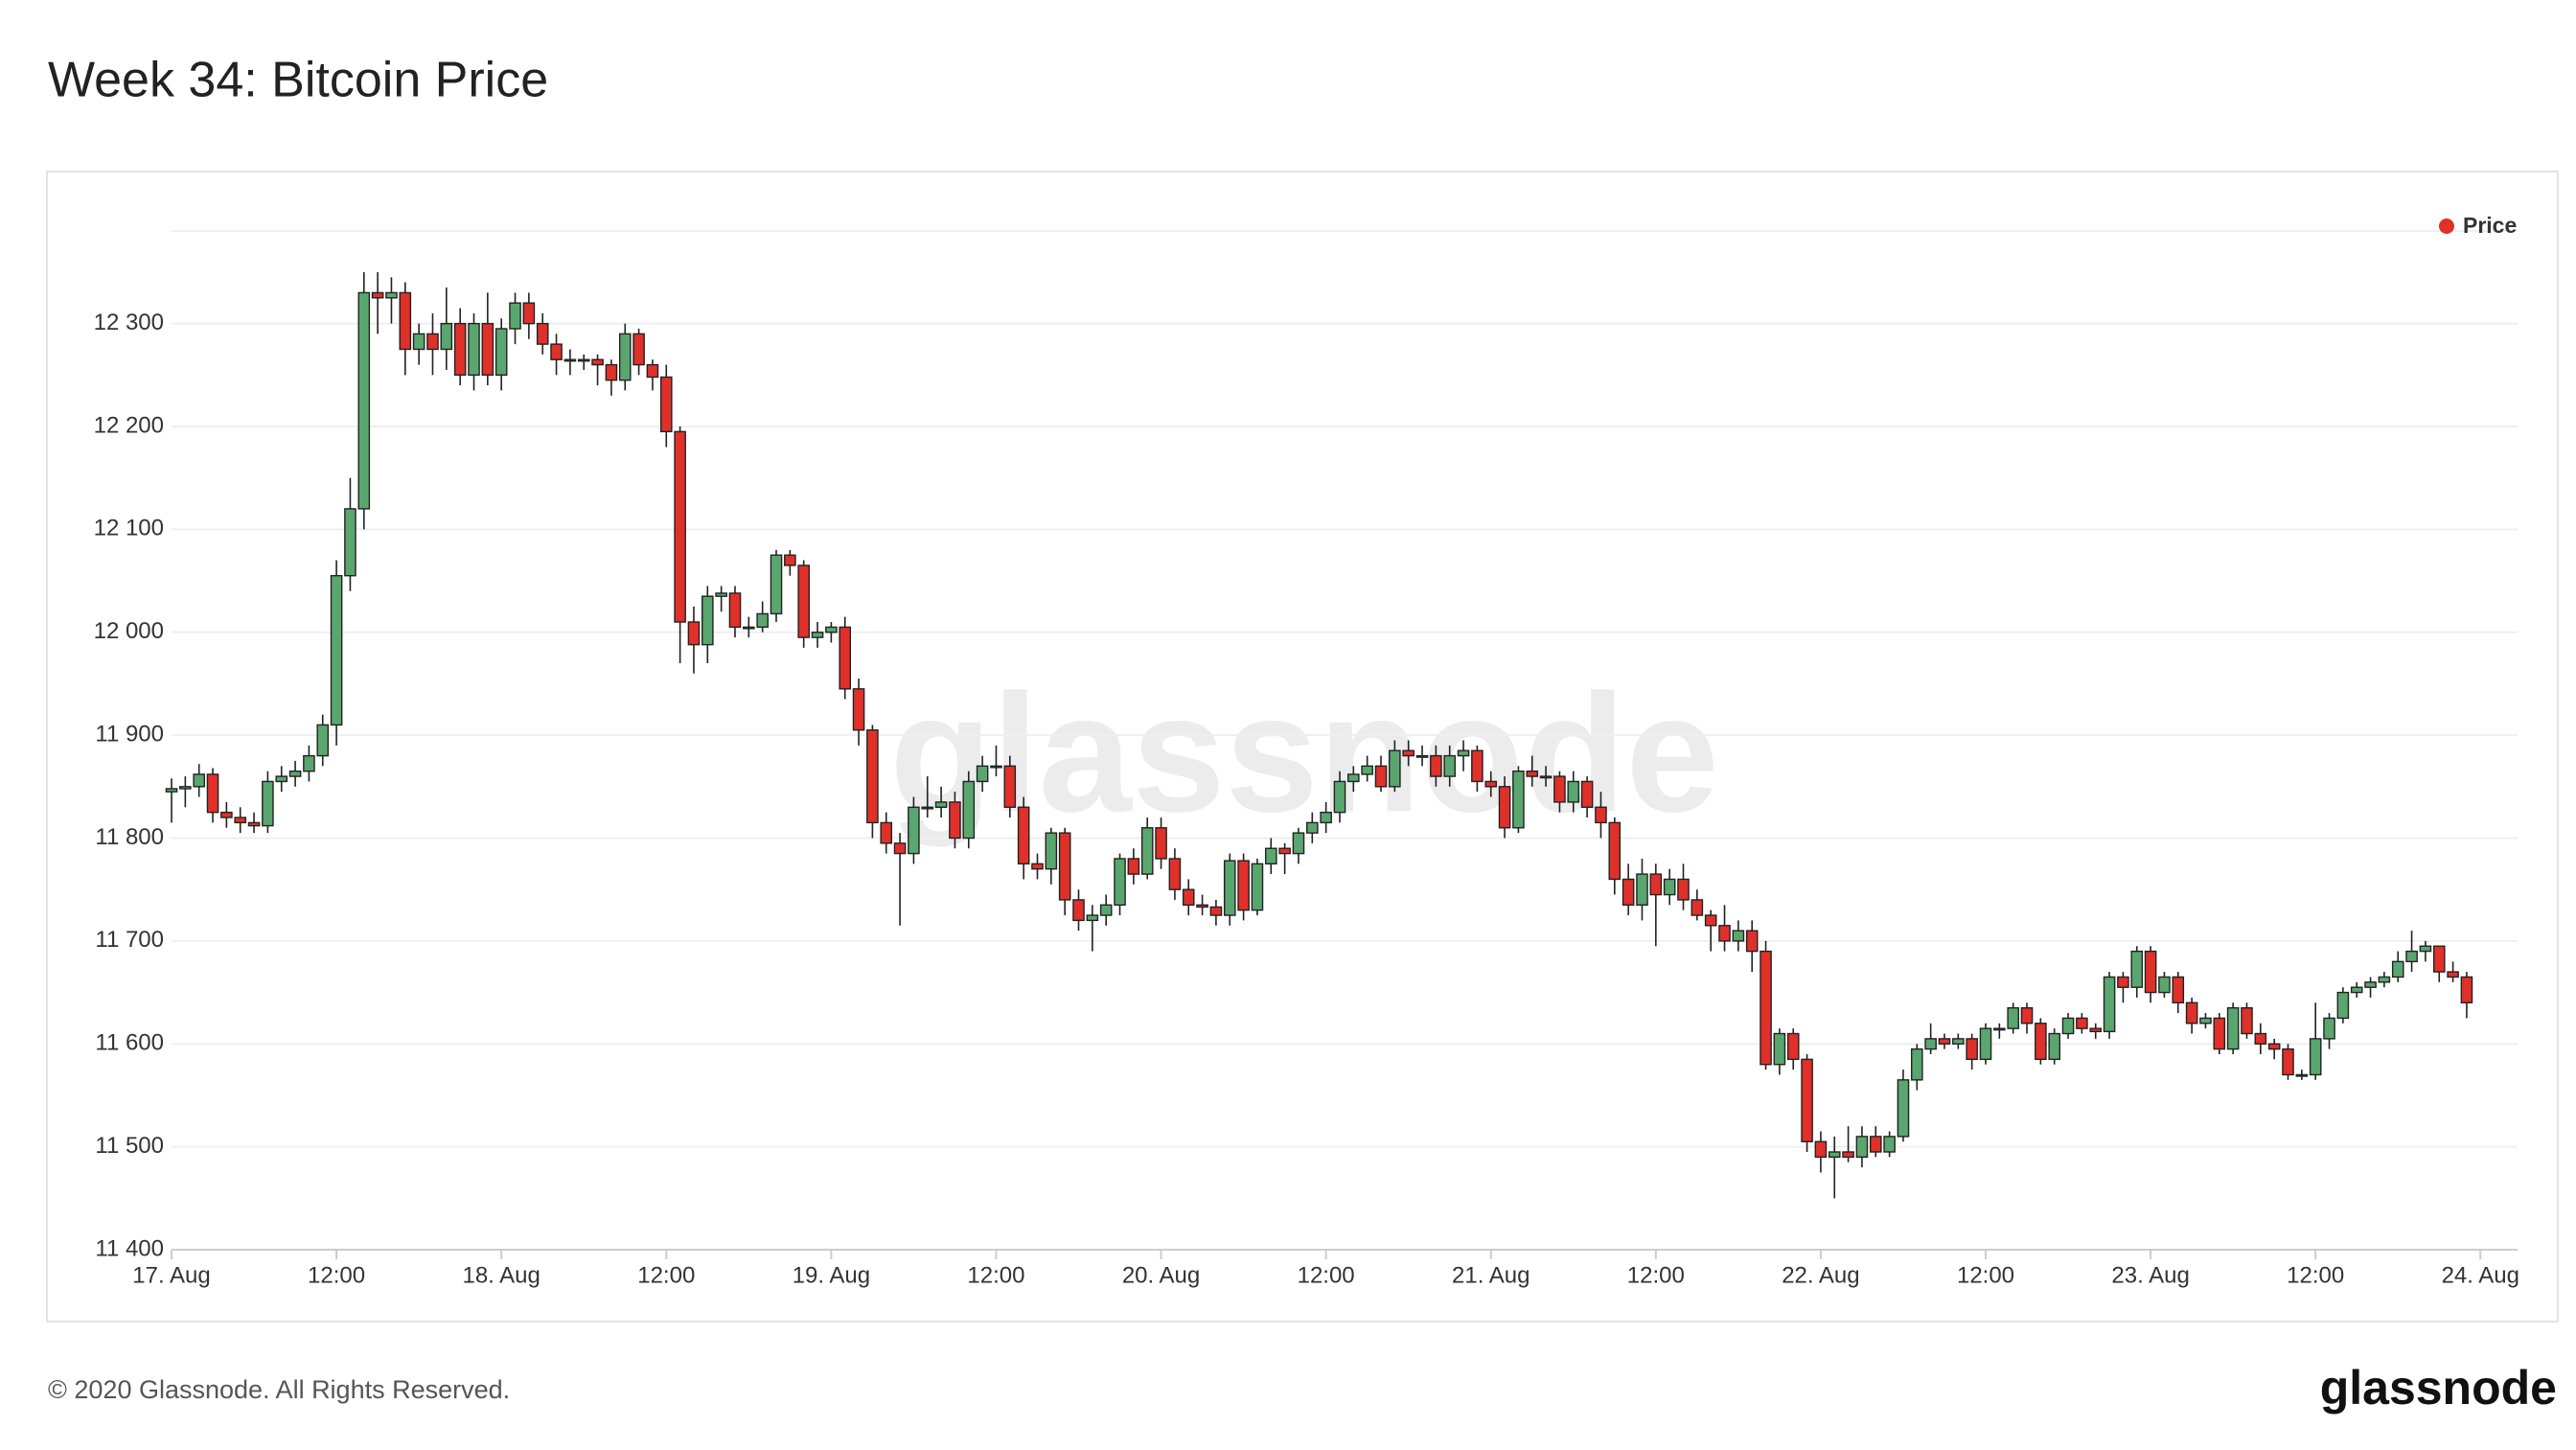  What do you see at coordinates (2480, 1275) in the screenshot?
I see `x-tick-label: 24. Aug` at bounding box center [2480, 1275].